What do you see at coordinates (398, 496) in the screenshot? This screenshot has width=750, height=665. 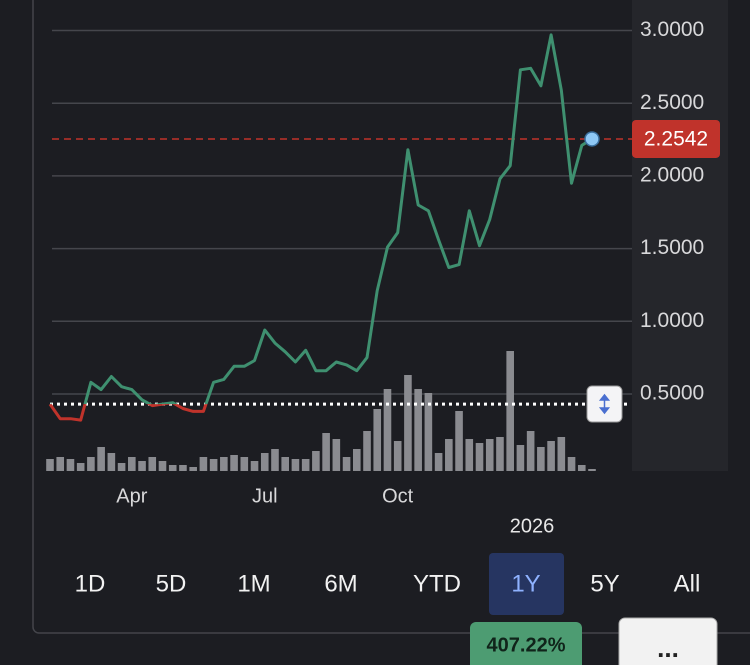 I see `x-tick-label: Oct` at bounding box center [398, 496].